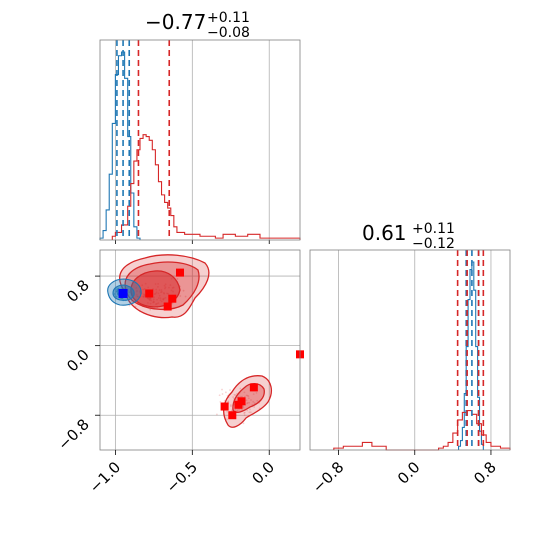 The height and width of the screenshot is (550, 550). I want to click on param1-hist-blue, so click(120, 145).